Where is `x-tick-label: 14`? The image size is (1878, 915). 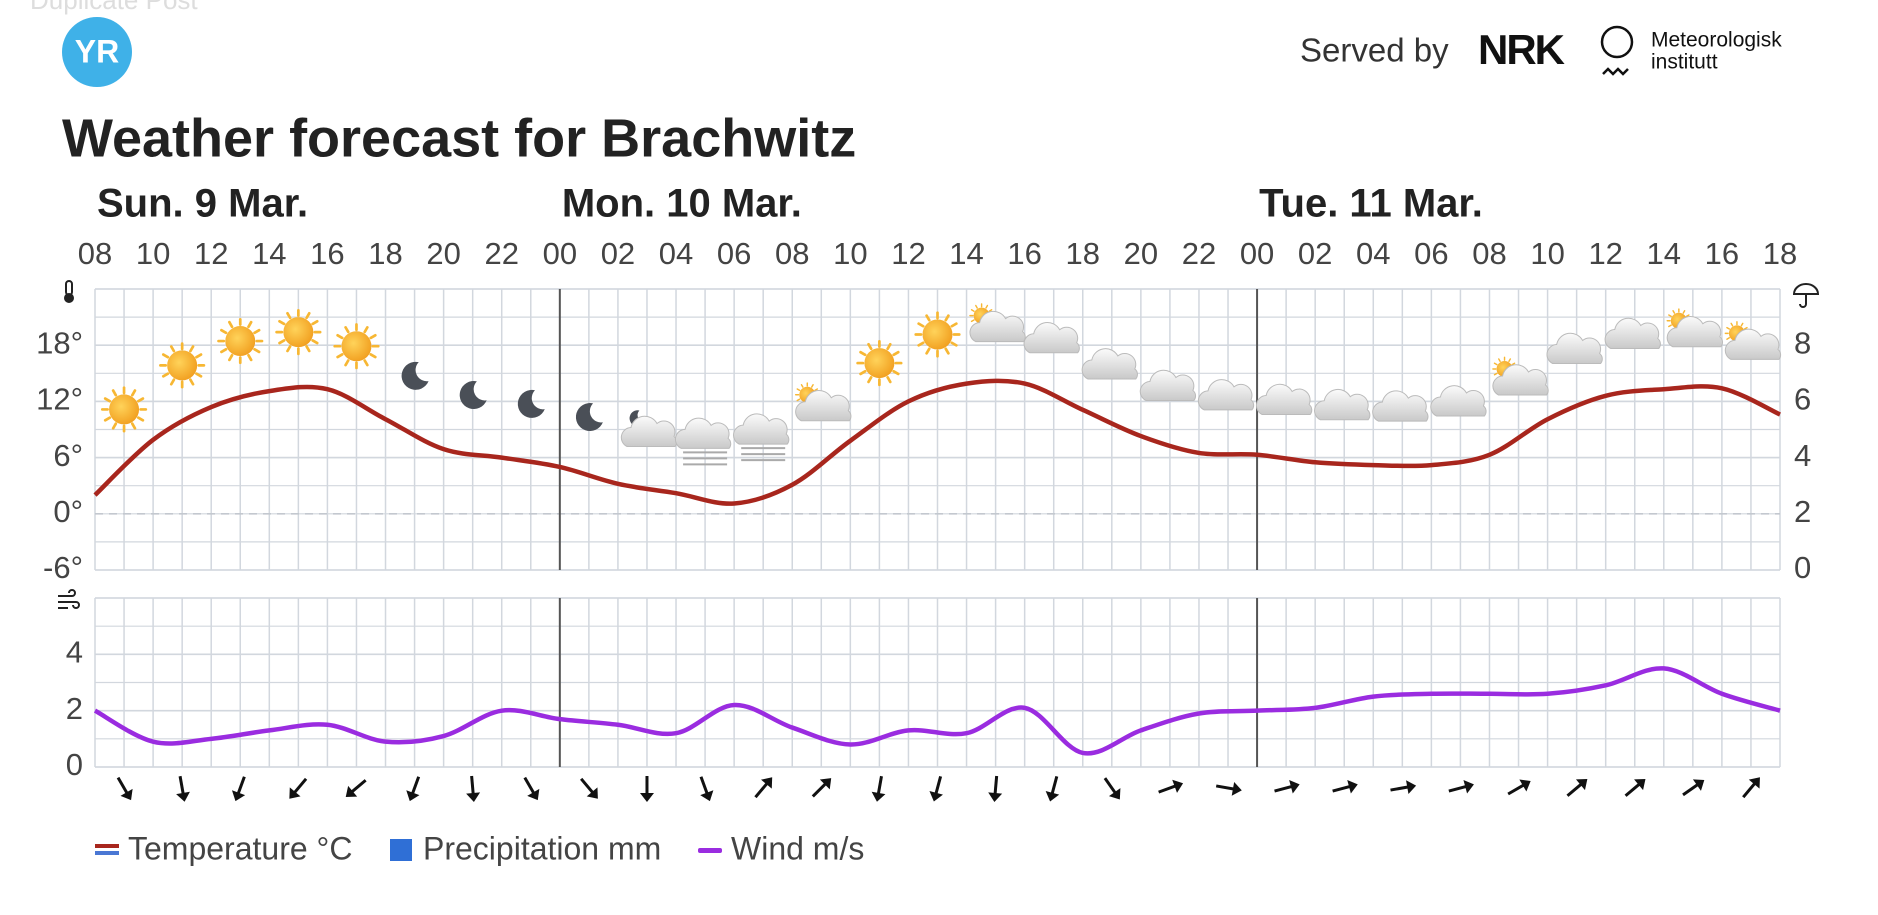
x-tick-label: 14 is located at coordinates (1664, 253).